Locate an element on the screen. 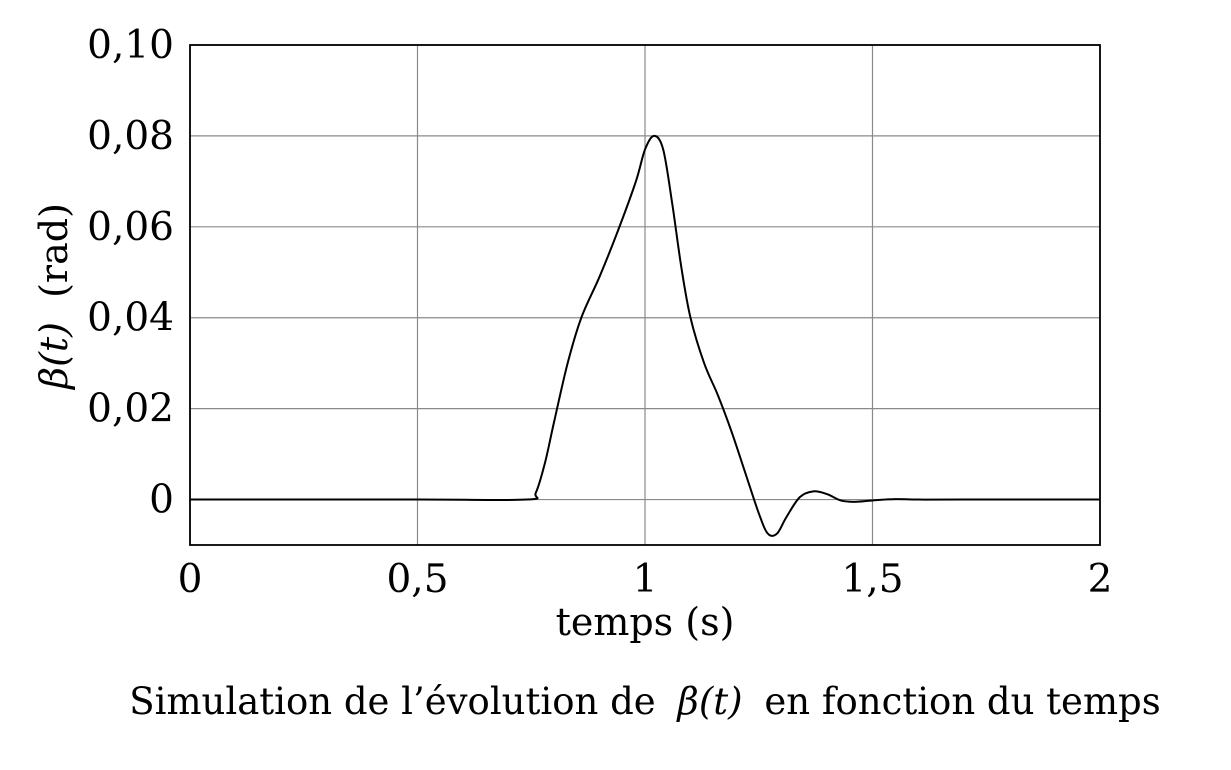 The width and height of the screenshot is (1231, 770). x-tick-label: 0 is located at coordinates (190, 579).